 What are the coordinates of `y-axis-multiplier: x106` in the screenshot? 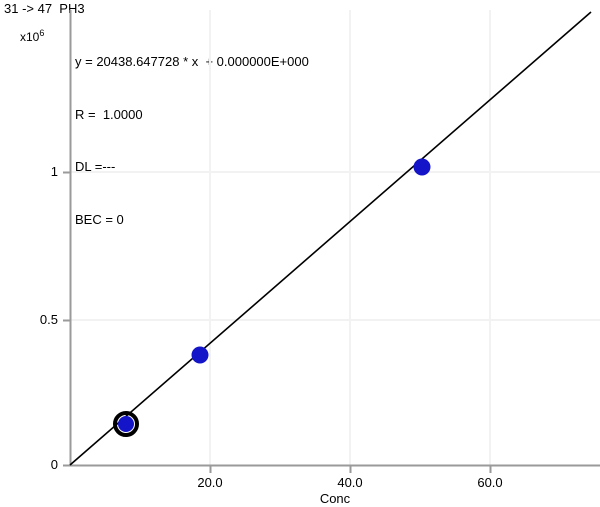 It's located at (32, 36).